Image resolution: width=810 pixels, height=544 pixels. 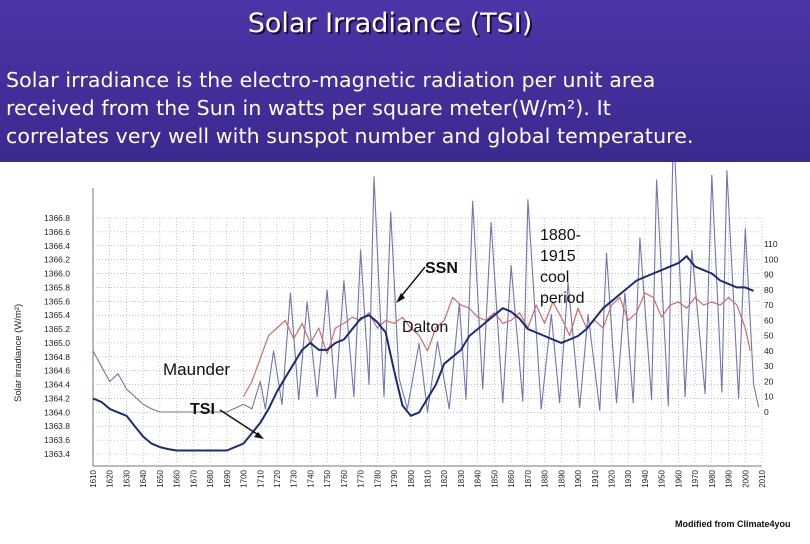 What do you see at coordinates (57, 412) in the screenshot?
I see `left-tick-label: 1364.0` at bounding box center [57, 412].